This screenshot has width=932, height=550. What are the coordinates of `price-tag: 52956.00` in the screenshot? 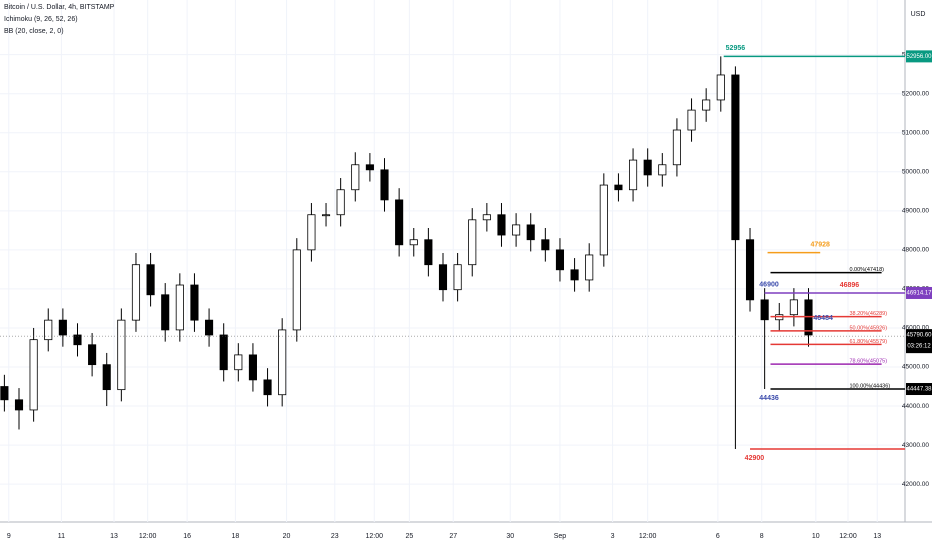 It's located at (919, 57).